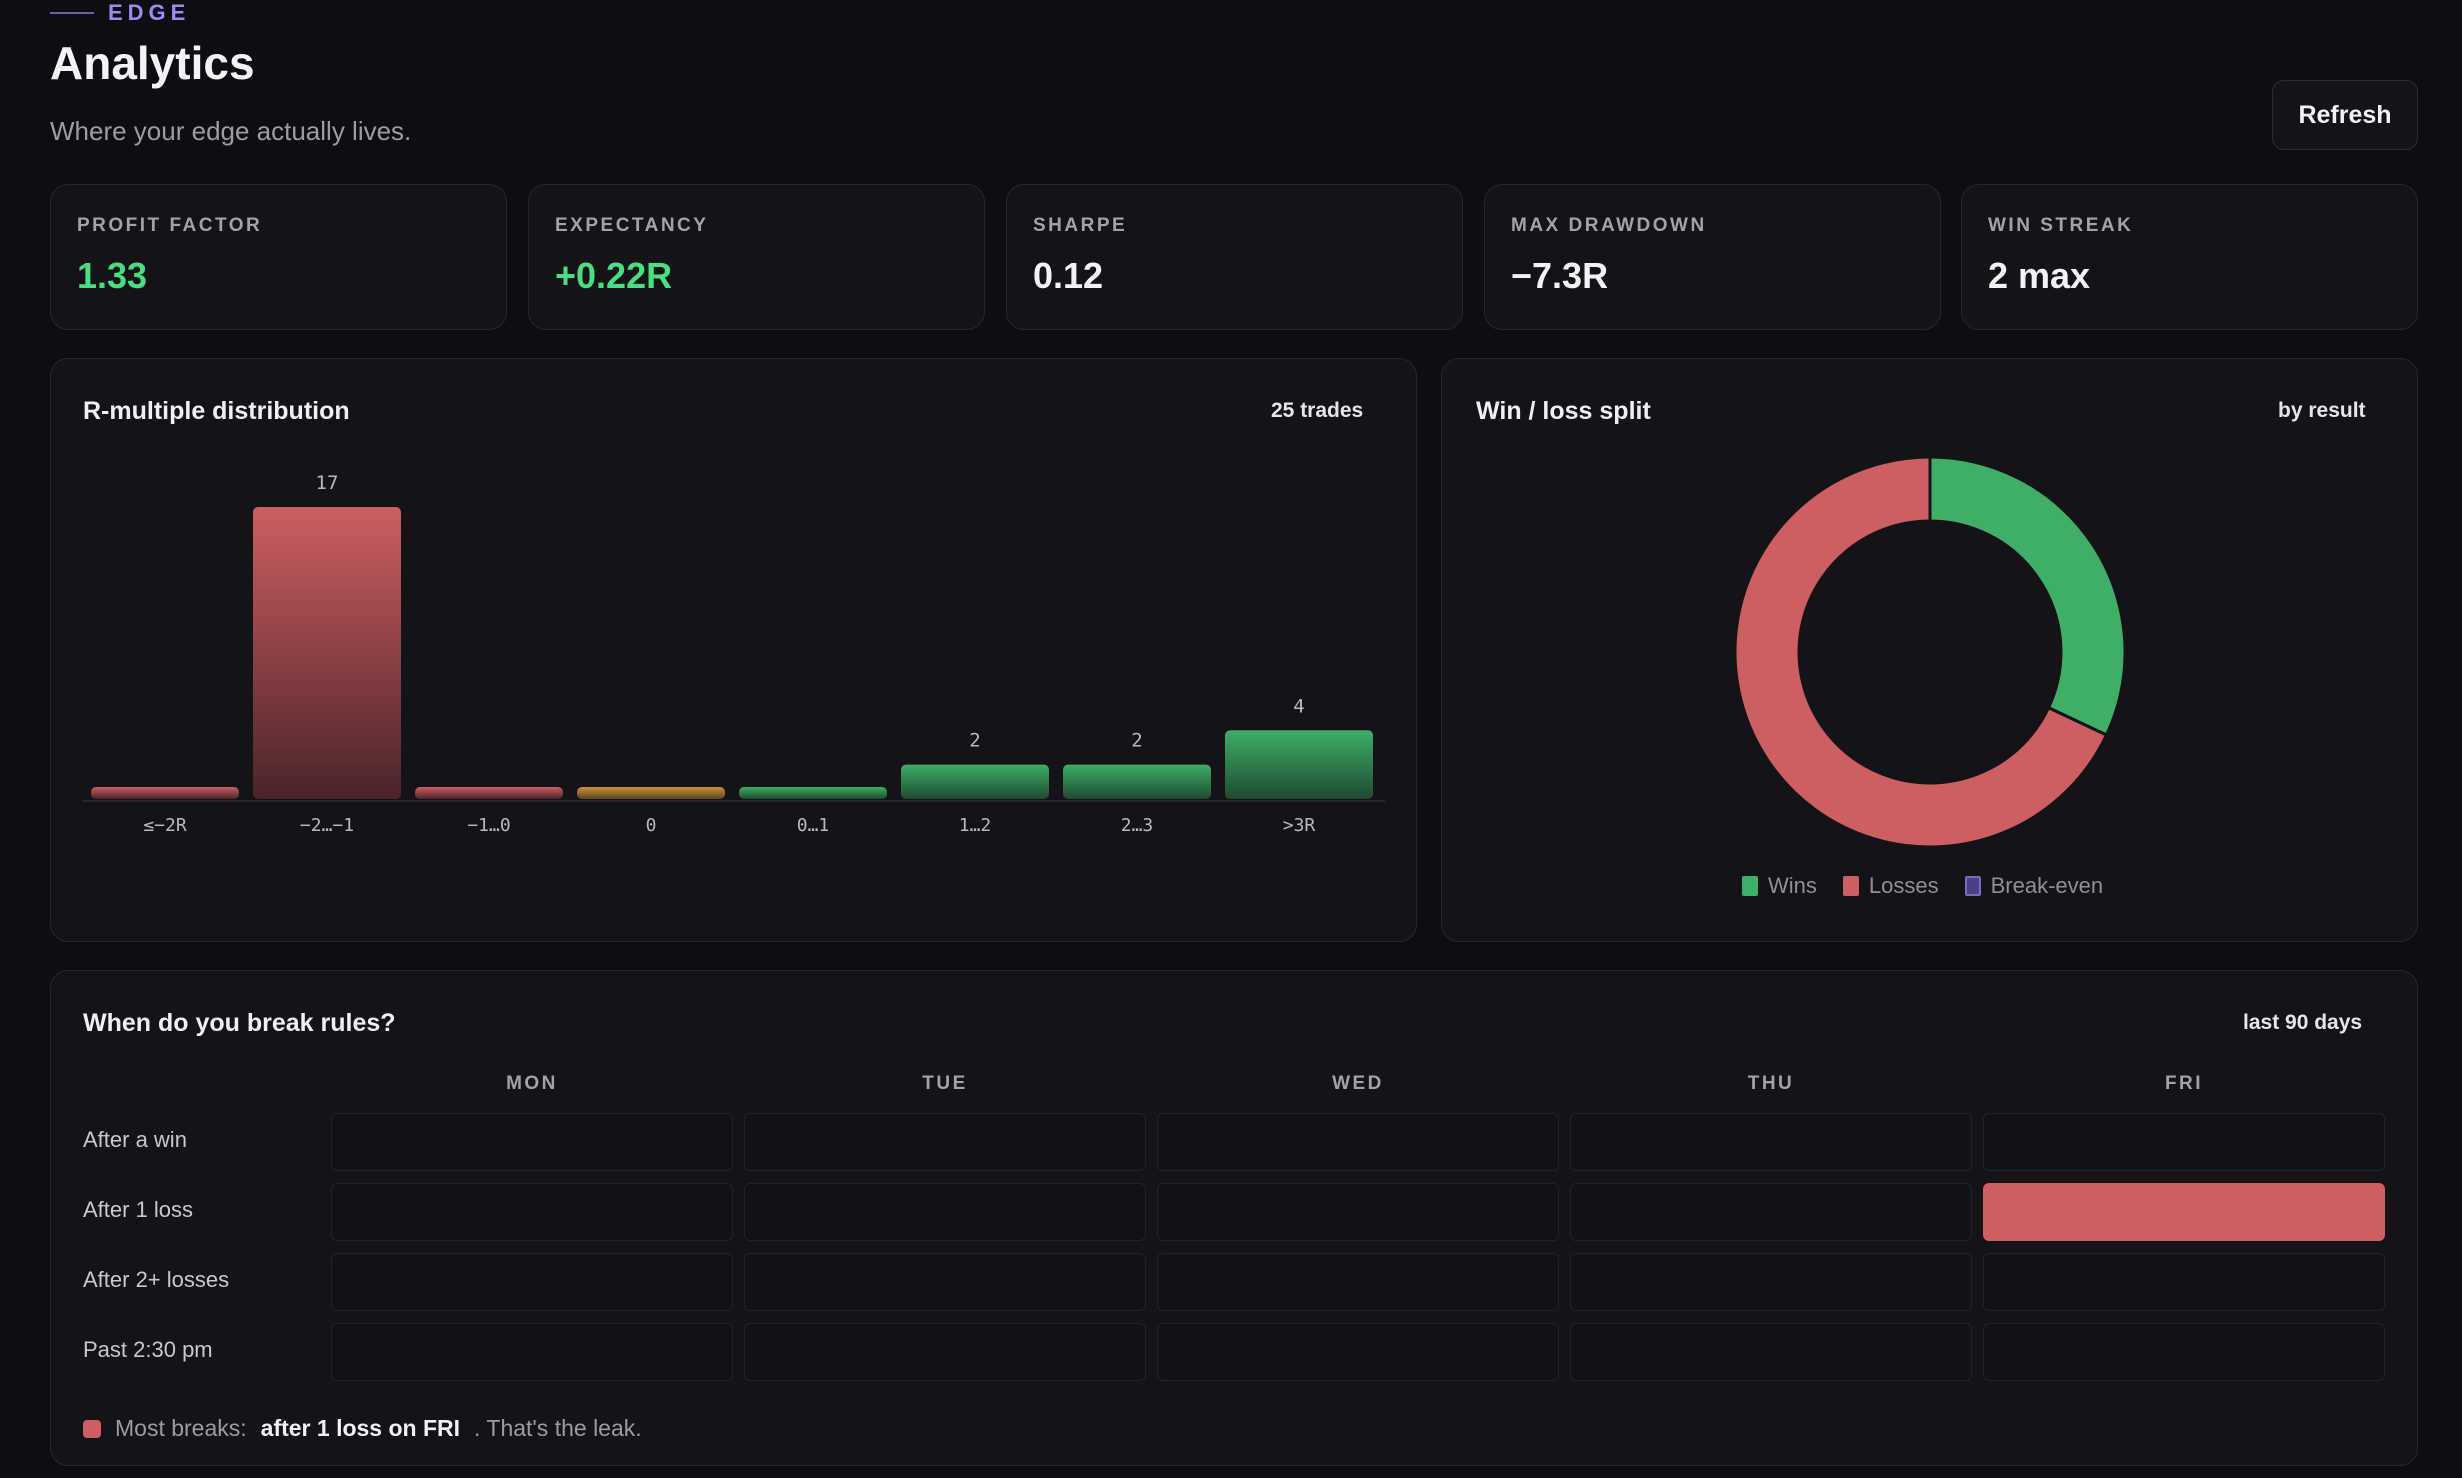  Describe the element at coordinates (1712, 257) in the screenshot. I see `stat-card-max-drawdown: MAX DRAWDOWN −7.3R` at that location.